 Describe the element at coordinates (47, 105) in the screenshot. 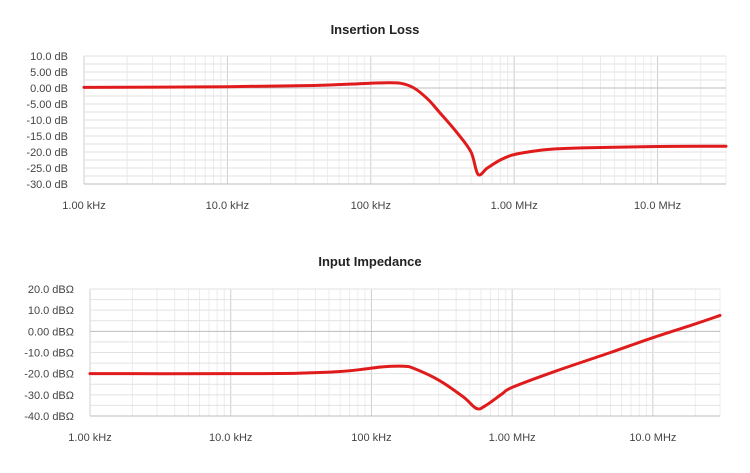

I see `y-tick-label: -5.00 dB` at that location.